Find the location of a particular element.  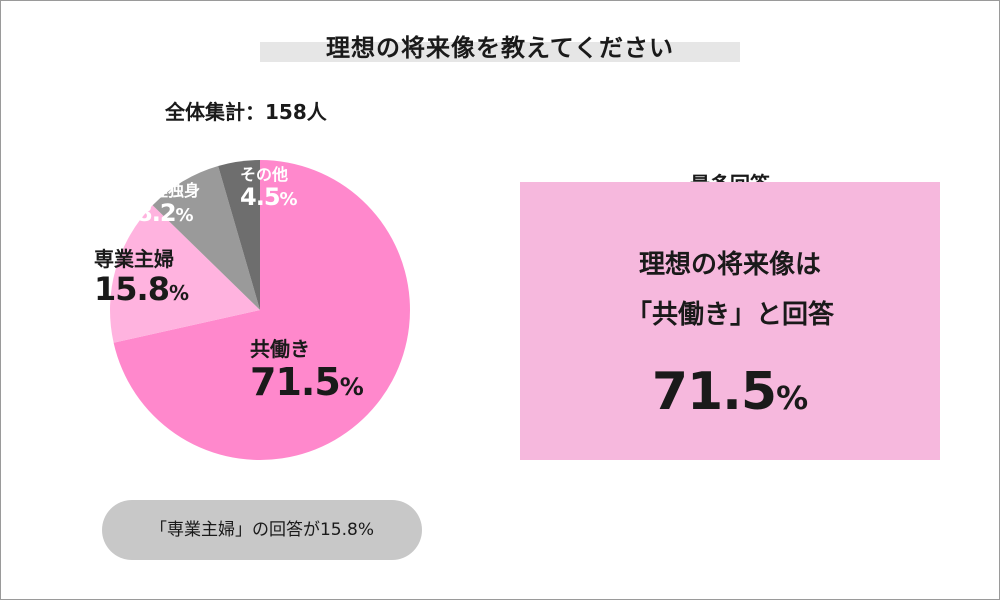

slice-percent: 15.8% is located at coordinates (141, 289).